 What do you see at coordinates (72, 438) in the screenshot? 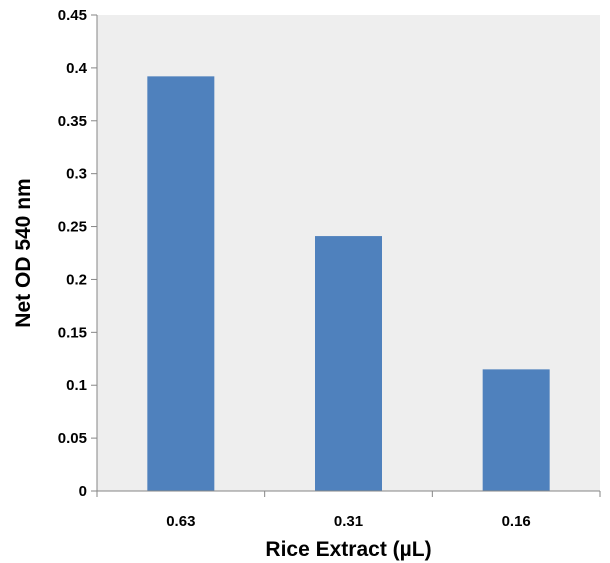
I see `y-tick-label: 0.05` at bounding box center [72, 438].